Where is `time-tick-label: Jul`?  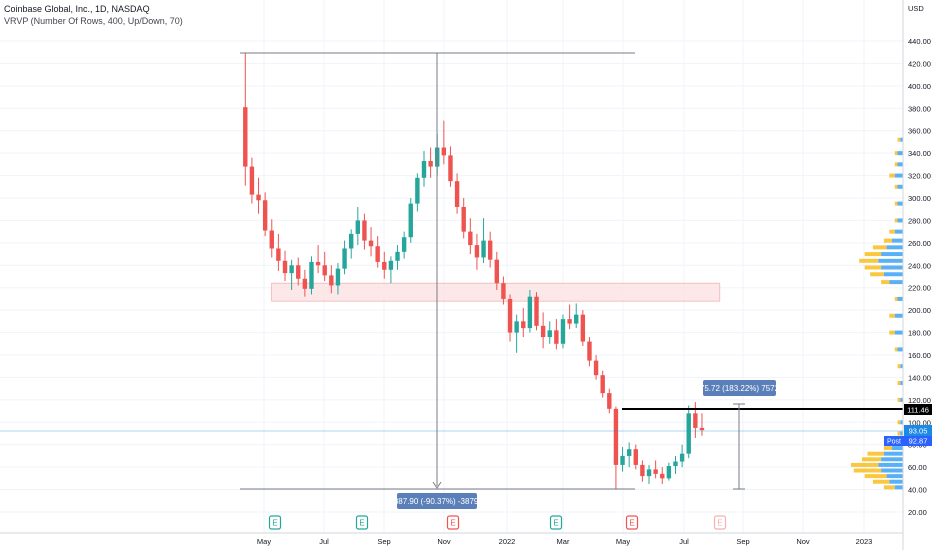
time-tick-label: Jul is located at coordinates (324, 541).